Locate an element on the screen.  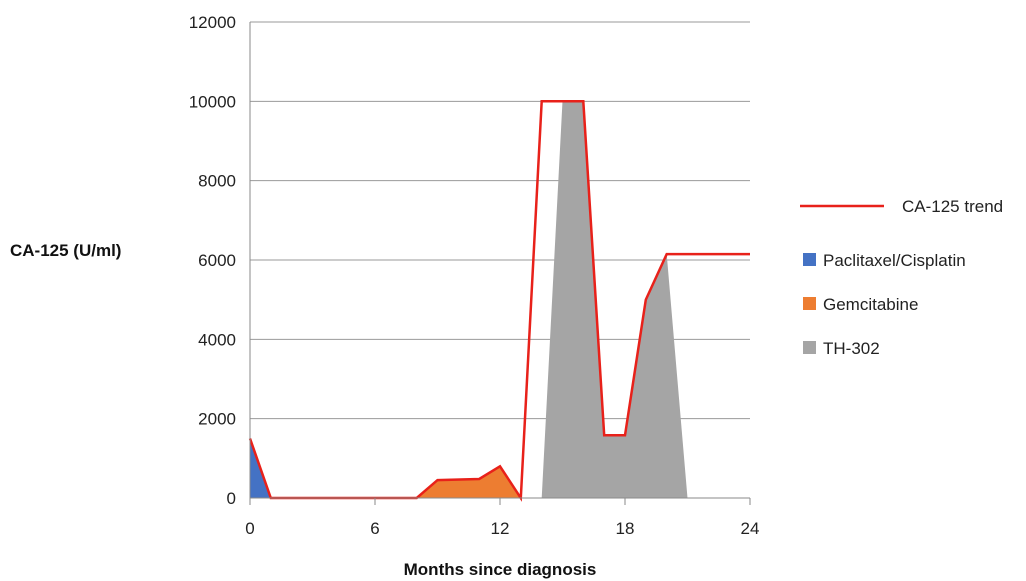
y-tick-label: 4000 is located at coordinates (217, 339).